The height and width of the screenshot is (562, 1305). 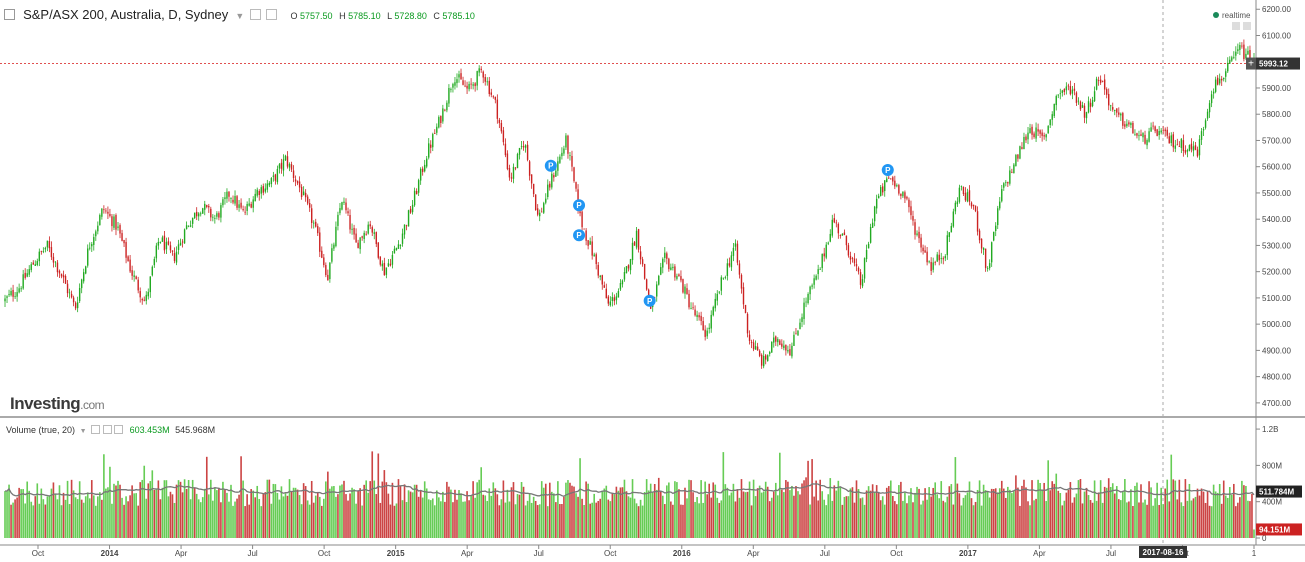 What do you see at coordinates (1236, 15) in the screenshot?
I see `realtime-label: realtime` at bounding box center [1236, 15].